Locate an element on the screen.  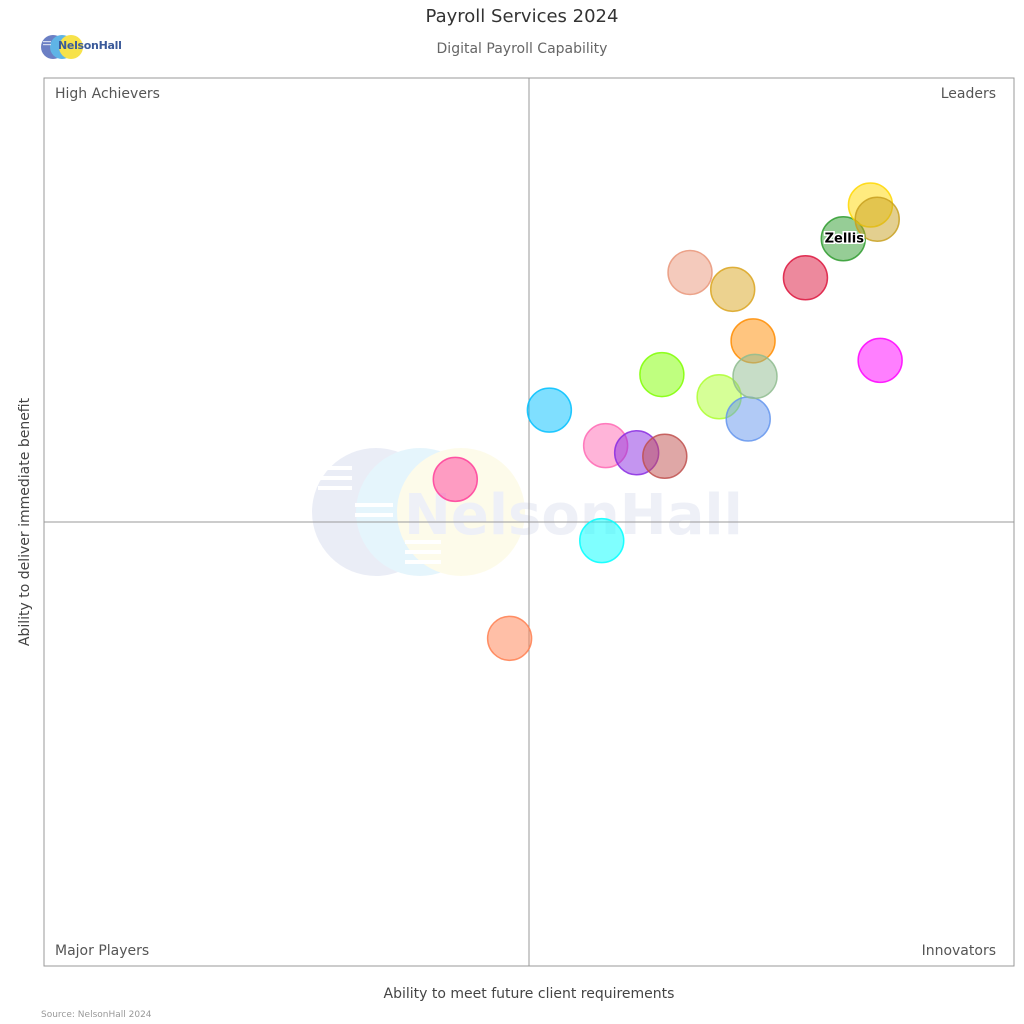
bubble-zellis is located at coordinates (843, 238).